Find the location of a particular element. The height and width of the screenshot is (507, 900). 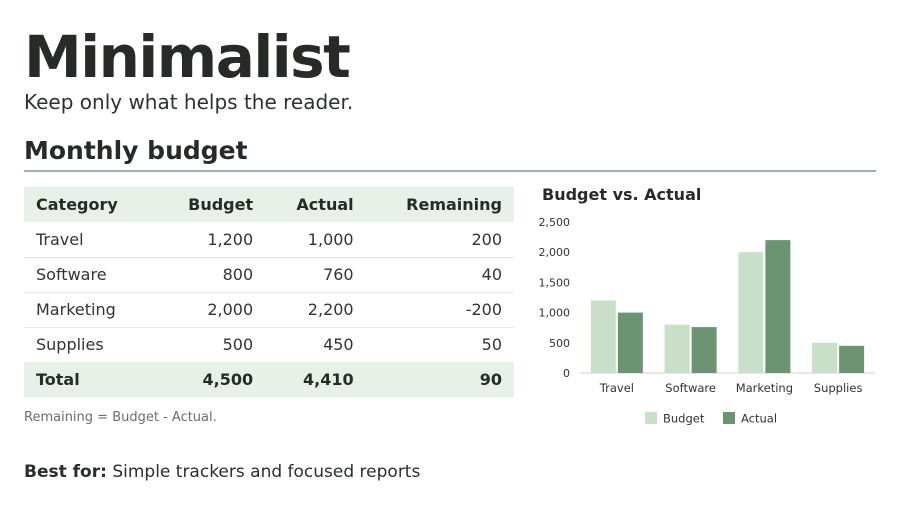

cell-category: Marketing is located at coordinates (89, 310).